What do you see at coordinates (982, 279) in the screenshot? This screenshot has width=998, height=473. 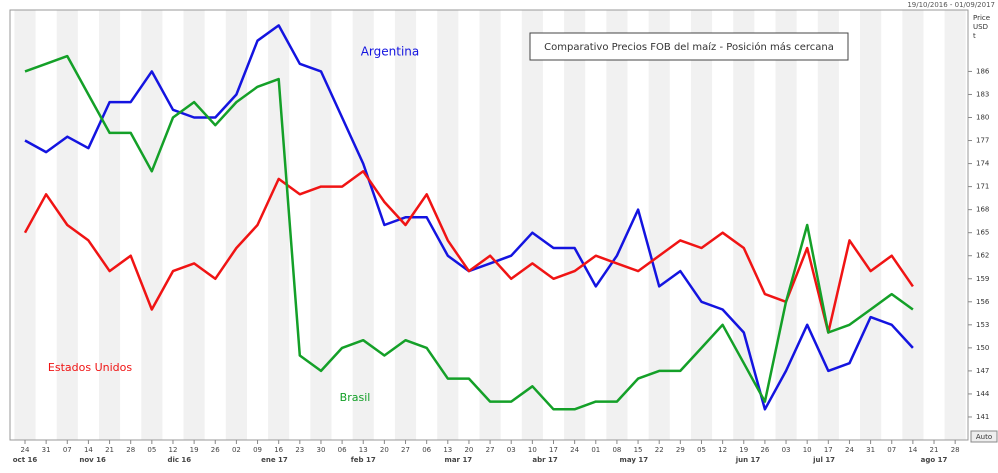 I see `y-tick-label: 159` at bounding box center [982, 279].